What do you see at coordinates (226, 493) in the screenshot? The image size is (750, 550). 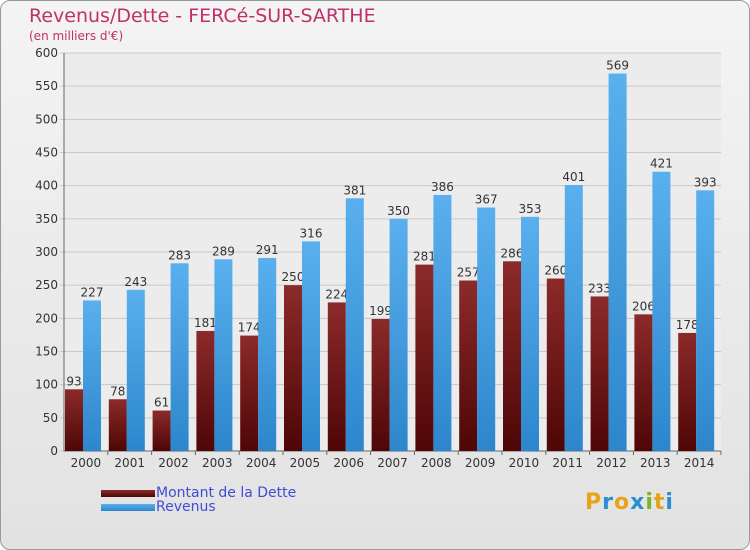 I see `legend-label-dette: Montant de la Dette` at bounding box center [226, 493].